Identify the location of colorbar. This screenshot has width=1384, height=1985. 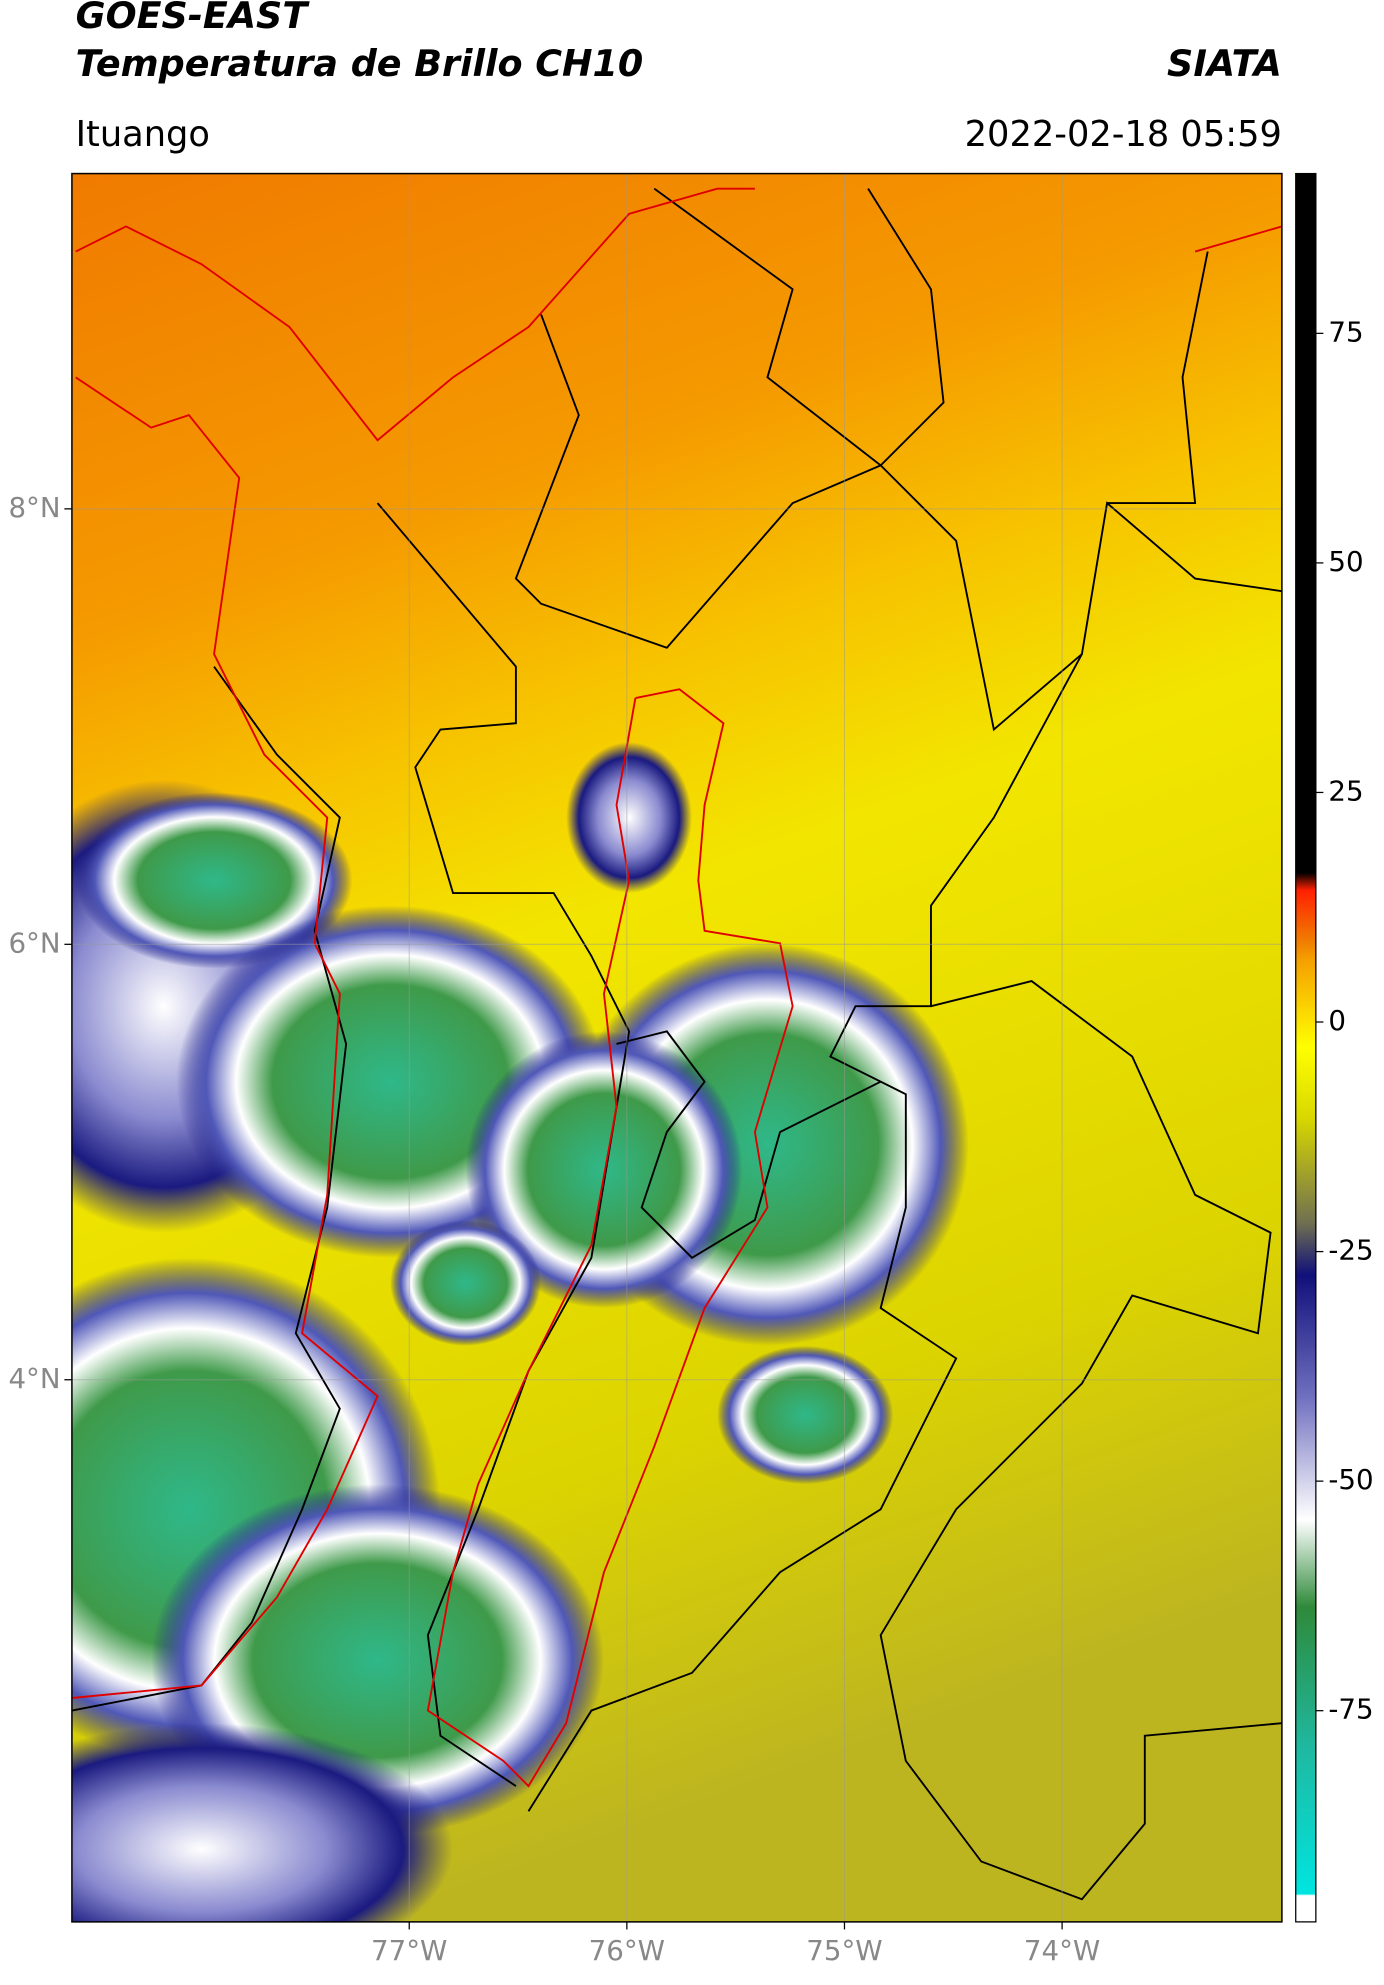
(1306, 1047).